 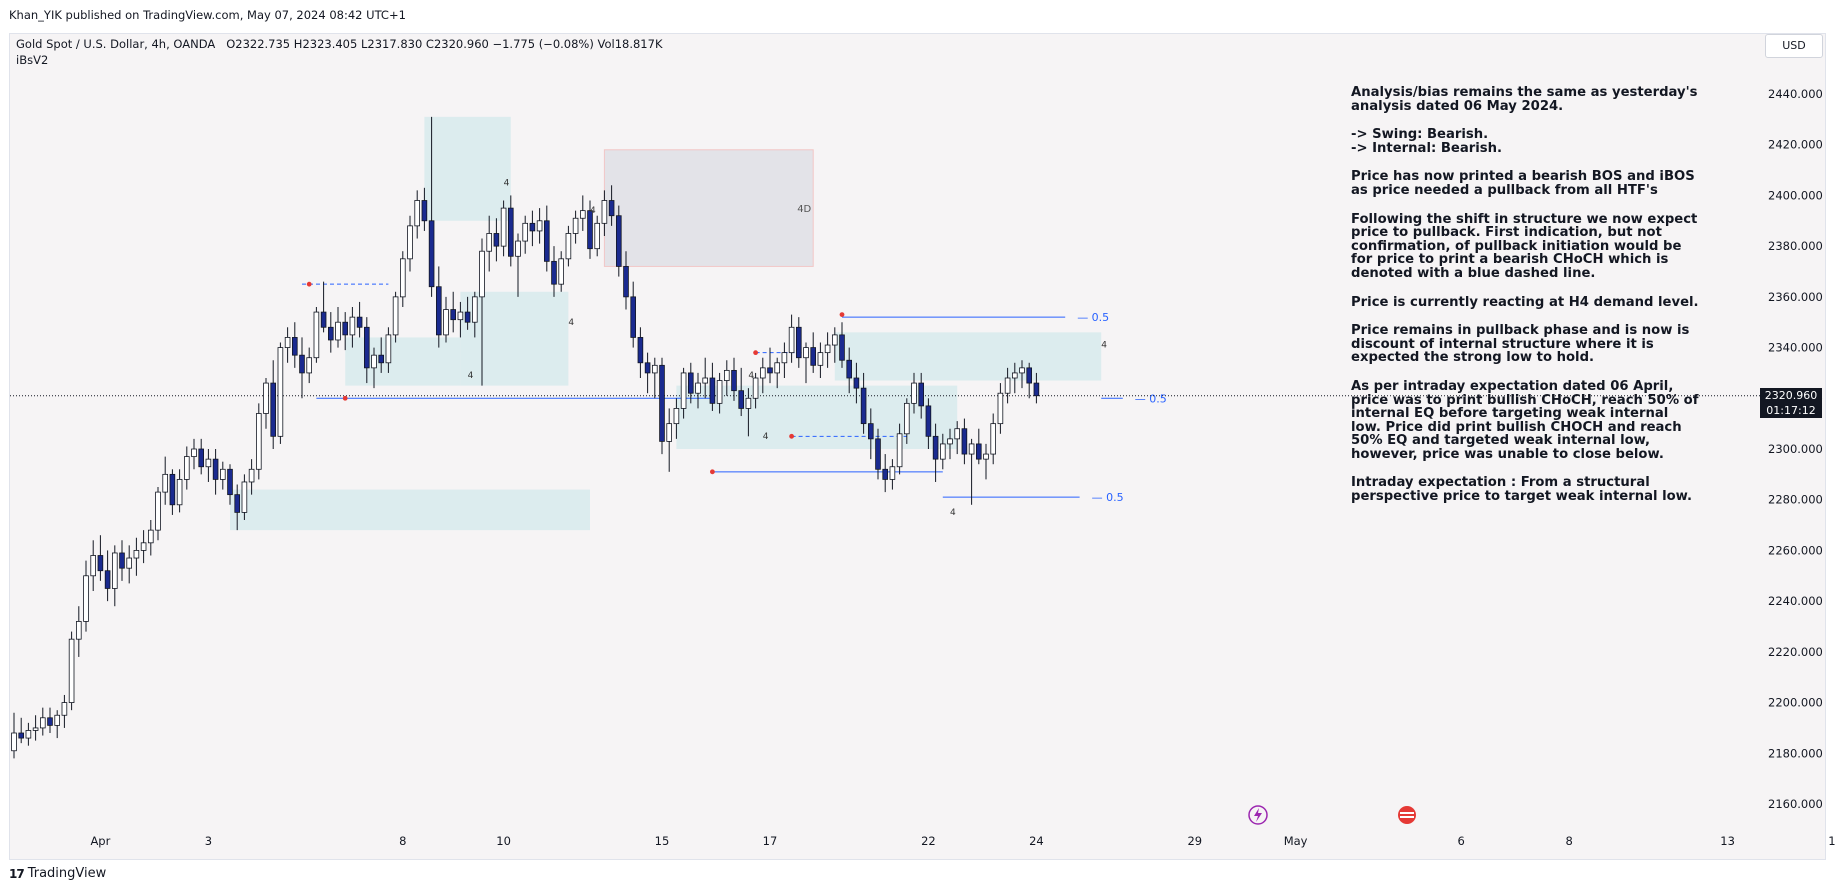 What do you see at coordinates (1794, 46) in the screenshot?
I see `currency-button: USD` at bounding box center [1794, 46].